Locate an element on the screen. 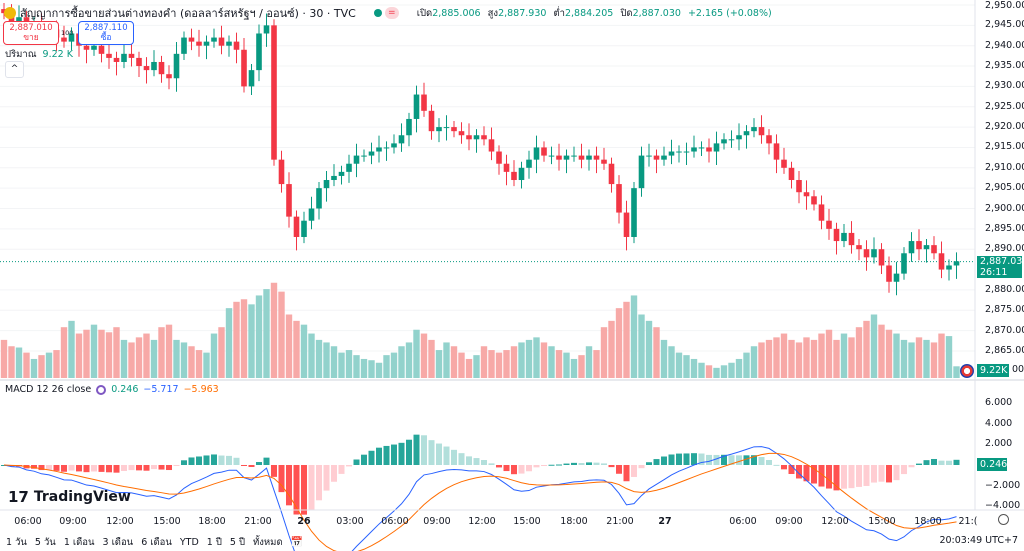  delayed-data-icon: = is located at coordinates (391, 13).